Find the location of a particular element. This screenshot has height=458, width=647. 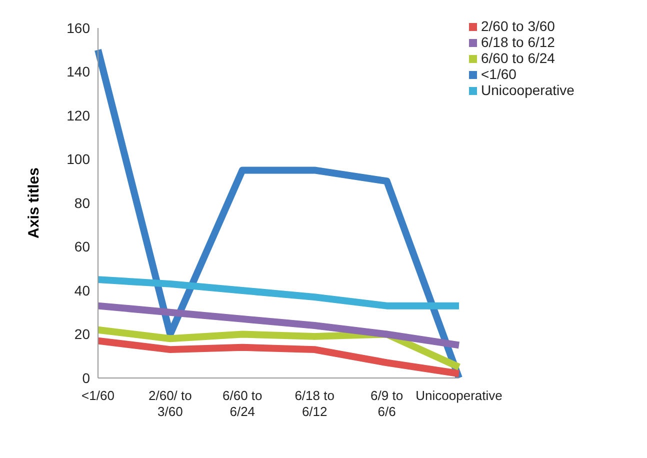

legend-label: Unicooperative is located at coordinates (527, 90).